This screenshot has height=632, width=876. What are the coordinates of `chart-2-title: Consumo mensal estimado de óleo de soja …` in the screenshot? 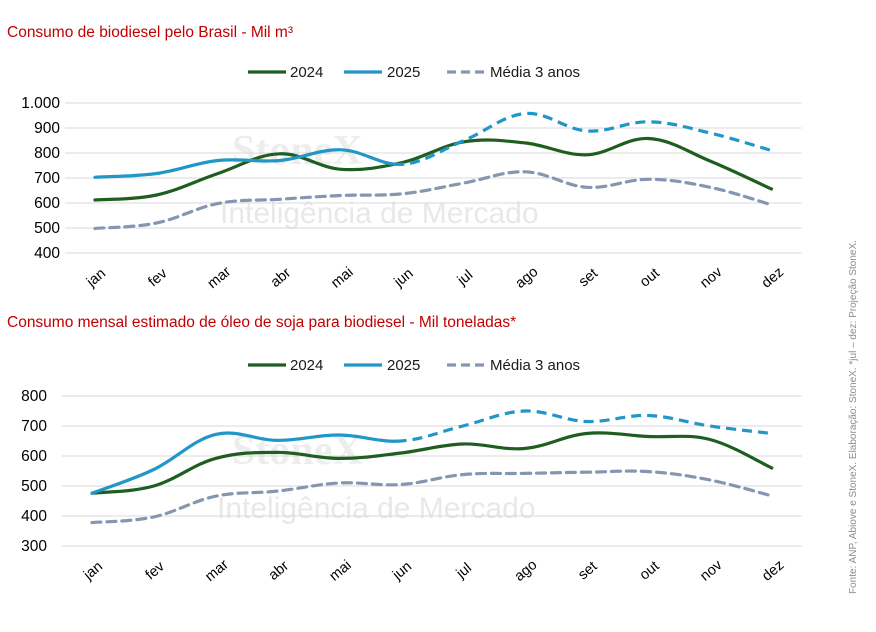 It's located at (262, 322).